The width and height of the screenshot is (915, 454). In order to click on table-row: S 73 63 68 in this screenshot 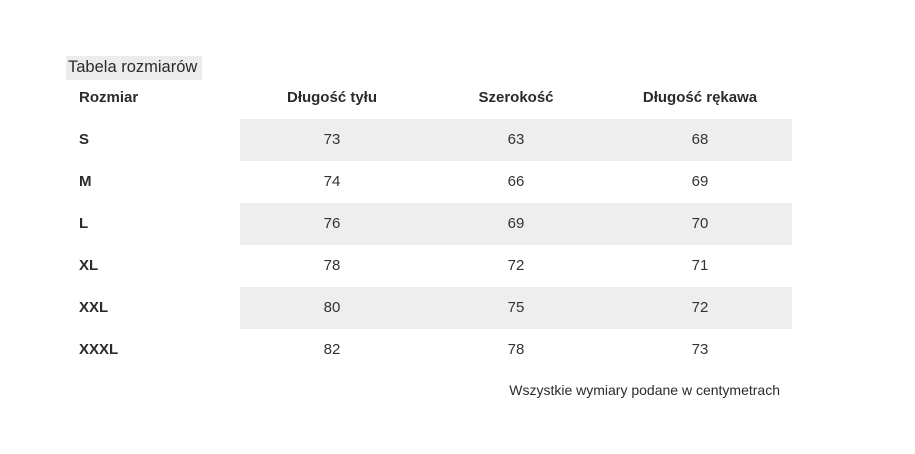, I will do `click(457, 140)`.